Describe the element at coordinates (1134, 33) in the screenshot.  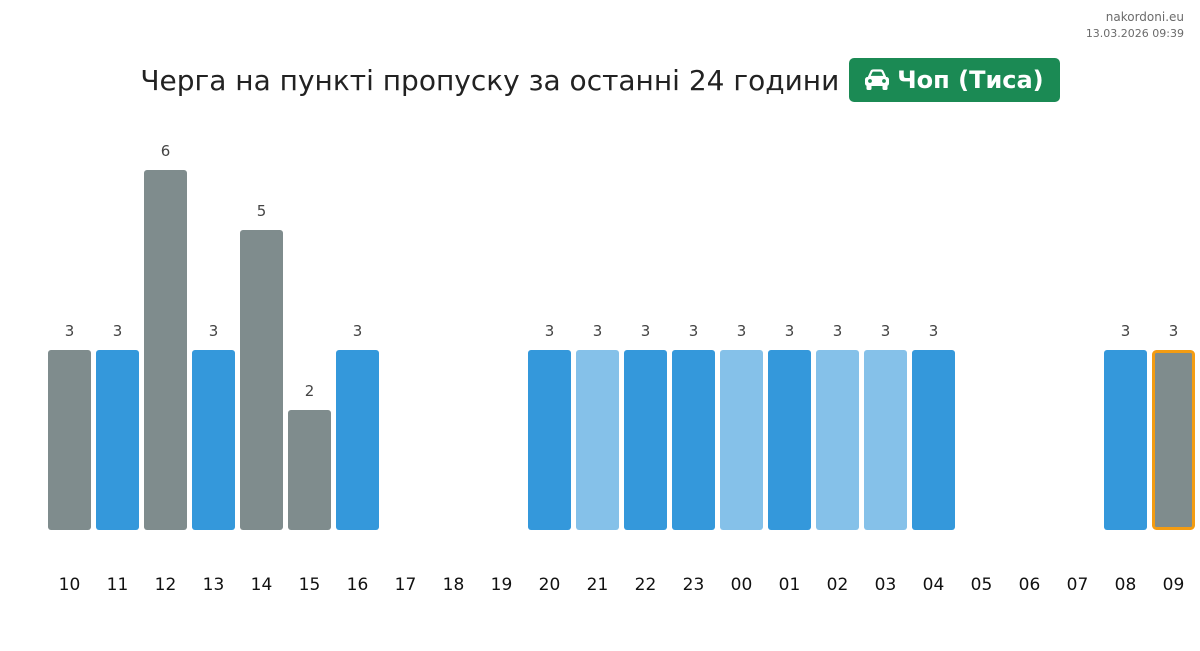
I see `timestamp: 13.03.2026 09:39` at that location.